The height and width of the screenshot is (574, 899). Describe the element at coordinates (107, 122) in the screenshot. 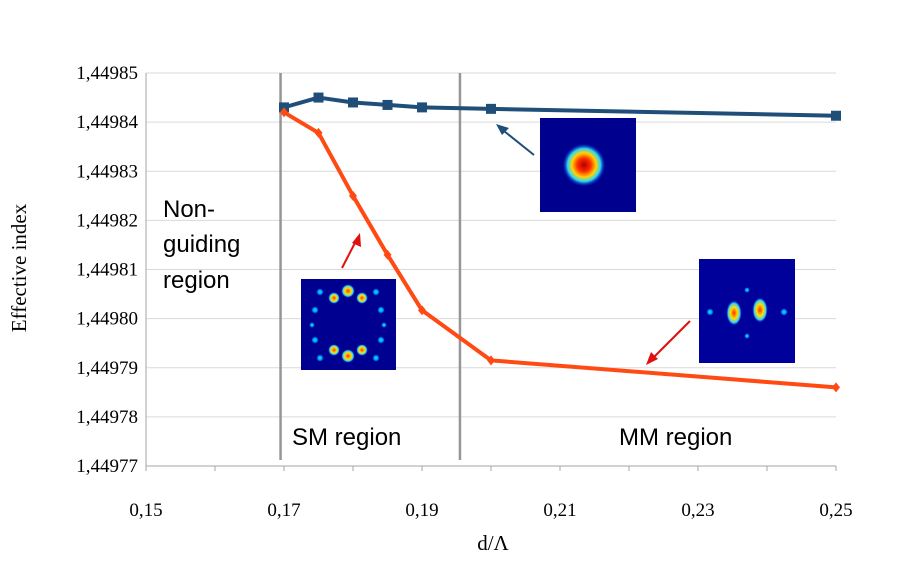

I see `y-tick-label: 1,44984` at that location.